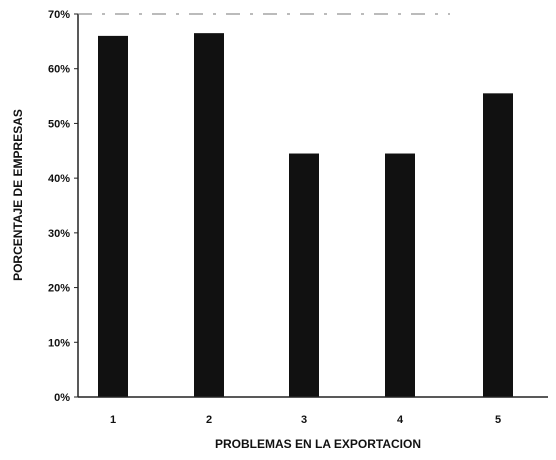 This screenshot has height=460, width=556. Describe the element at coordinates (59, 179) in the screenshot. I see `y-tick-label: 40%` at that location.